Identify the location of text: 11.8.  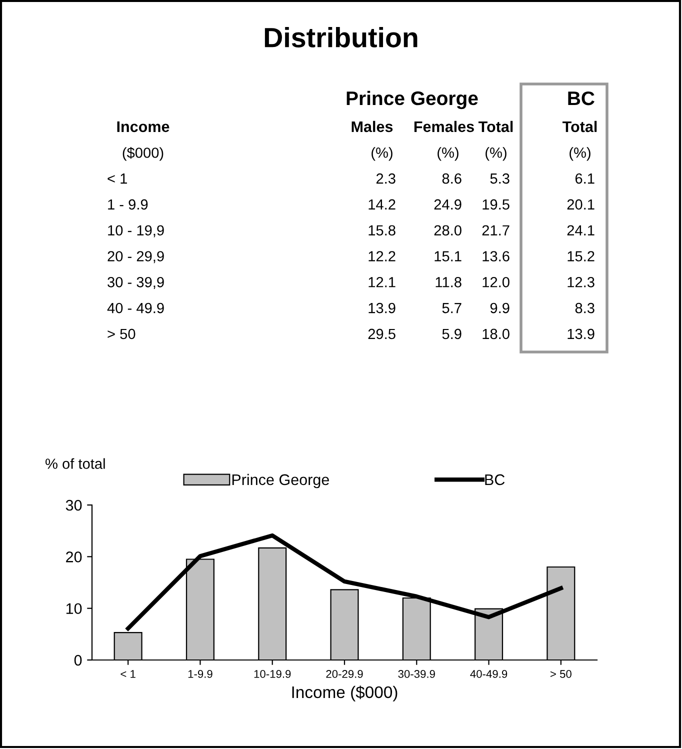
(449, 282).